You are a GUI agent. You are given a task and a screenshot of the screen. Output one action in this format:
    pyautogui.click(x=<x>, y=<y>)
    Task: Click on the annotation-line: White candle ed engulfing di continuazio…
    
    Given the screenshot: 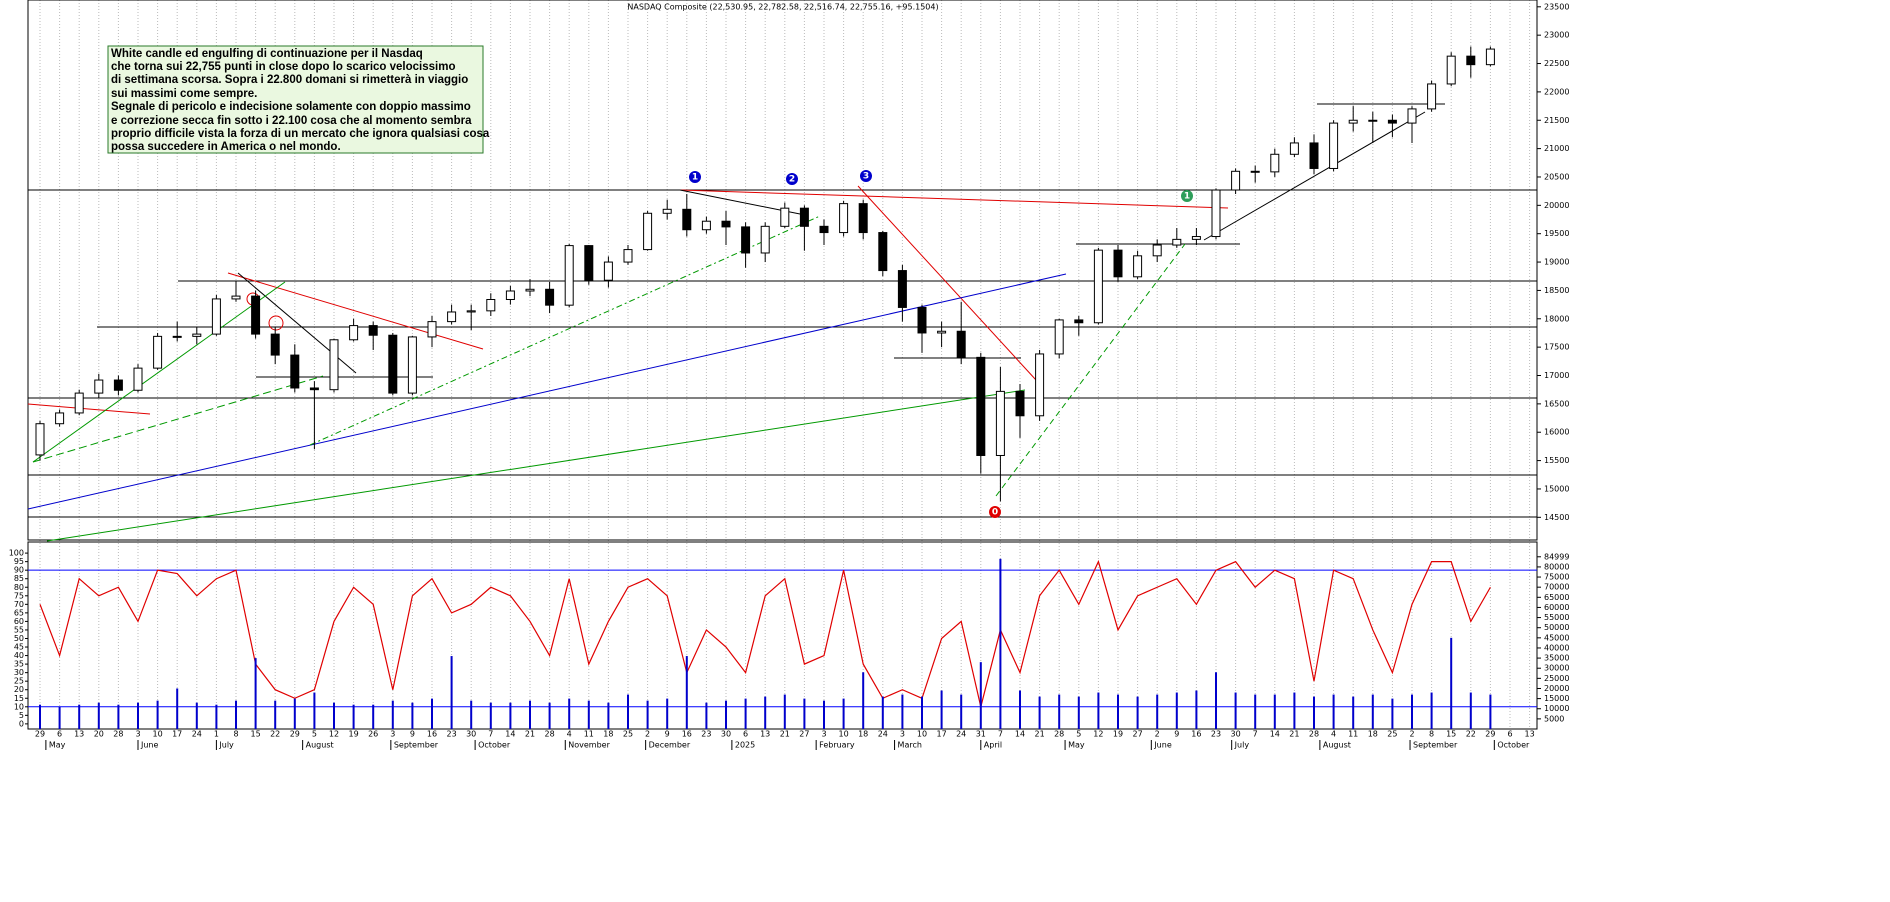 What is the action you would take?
    pyautogui.click(x=267, y=54)
    